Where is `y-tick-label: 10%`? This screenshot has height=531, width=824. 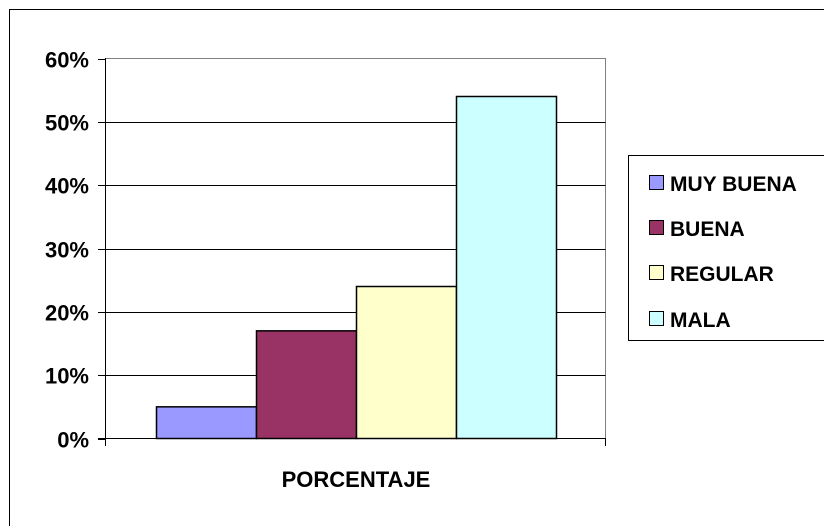
y-tick-label: 10% is located at coordinates (67, 376).